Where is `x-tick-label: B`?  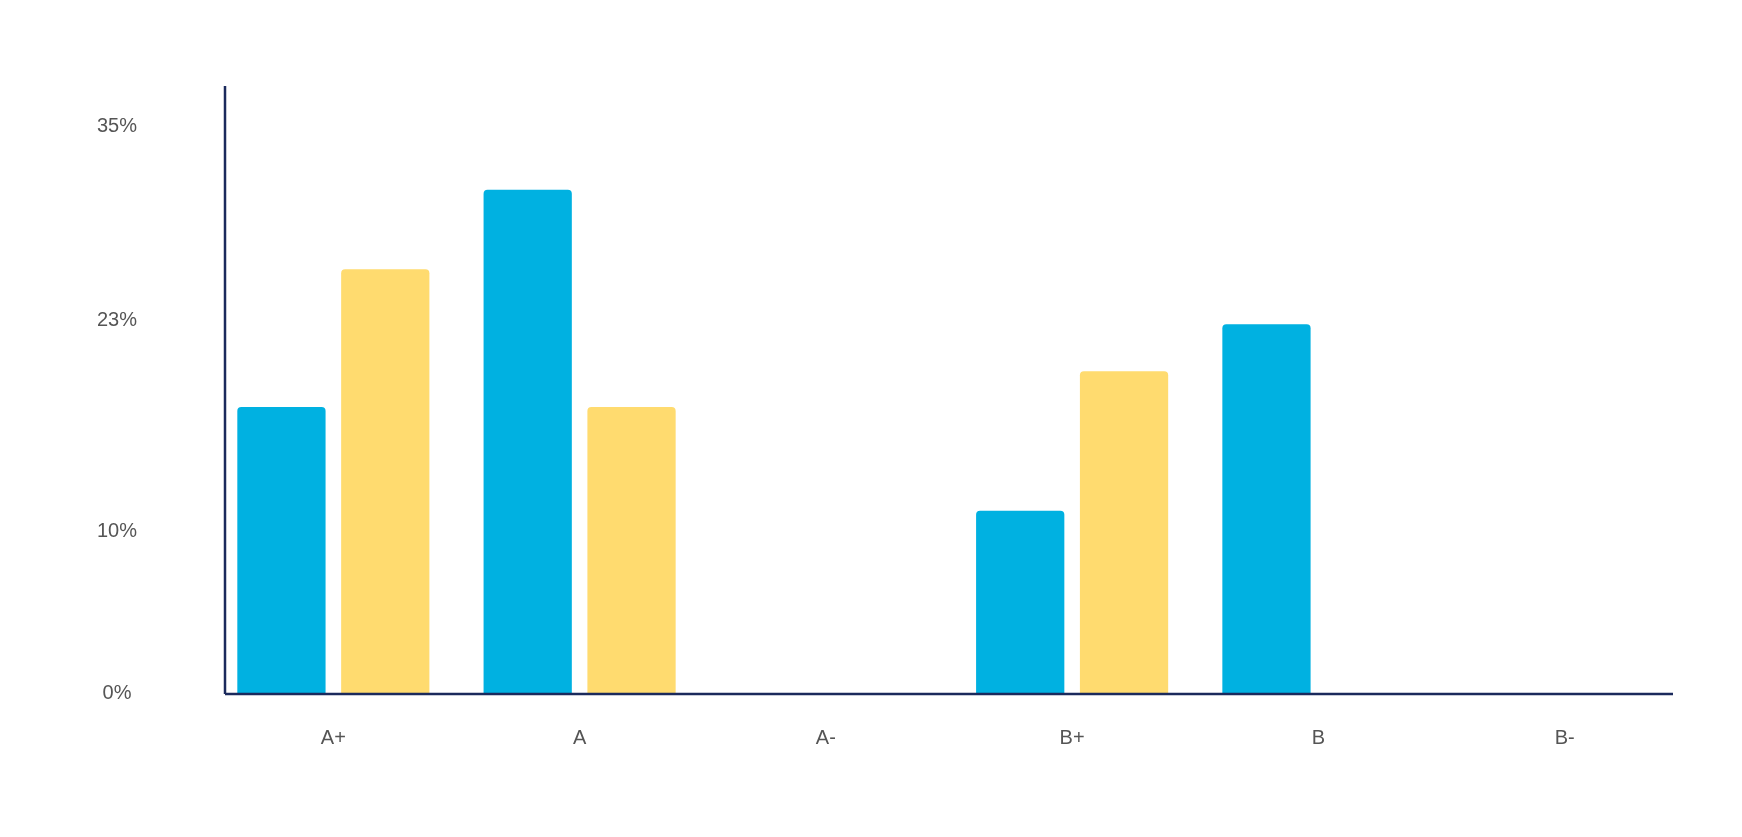 x-tick-label: B is located at coordinates (1318, 737).